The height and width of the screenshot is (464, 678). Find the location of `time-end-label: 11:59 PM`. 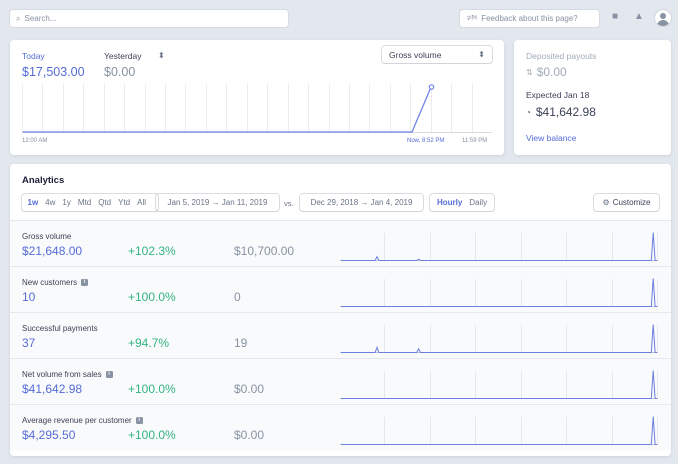

time-end-label: 11:59 PM is located at coordinates (475, 141).